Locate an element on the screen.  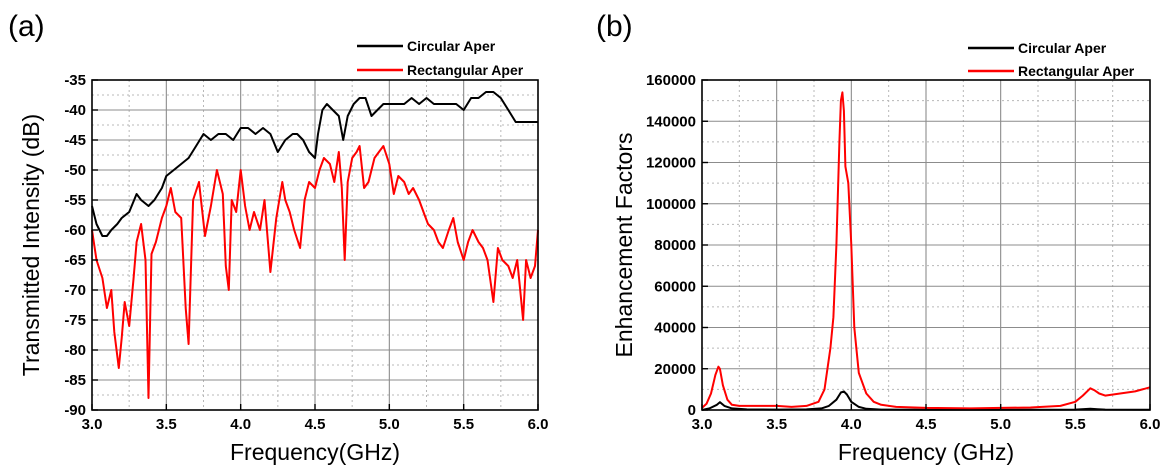
y-tick-label: -90 is located at coordinates (75, 410).